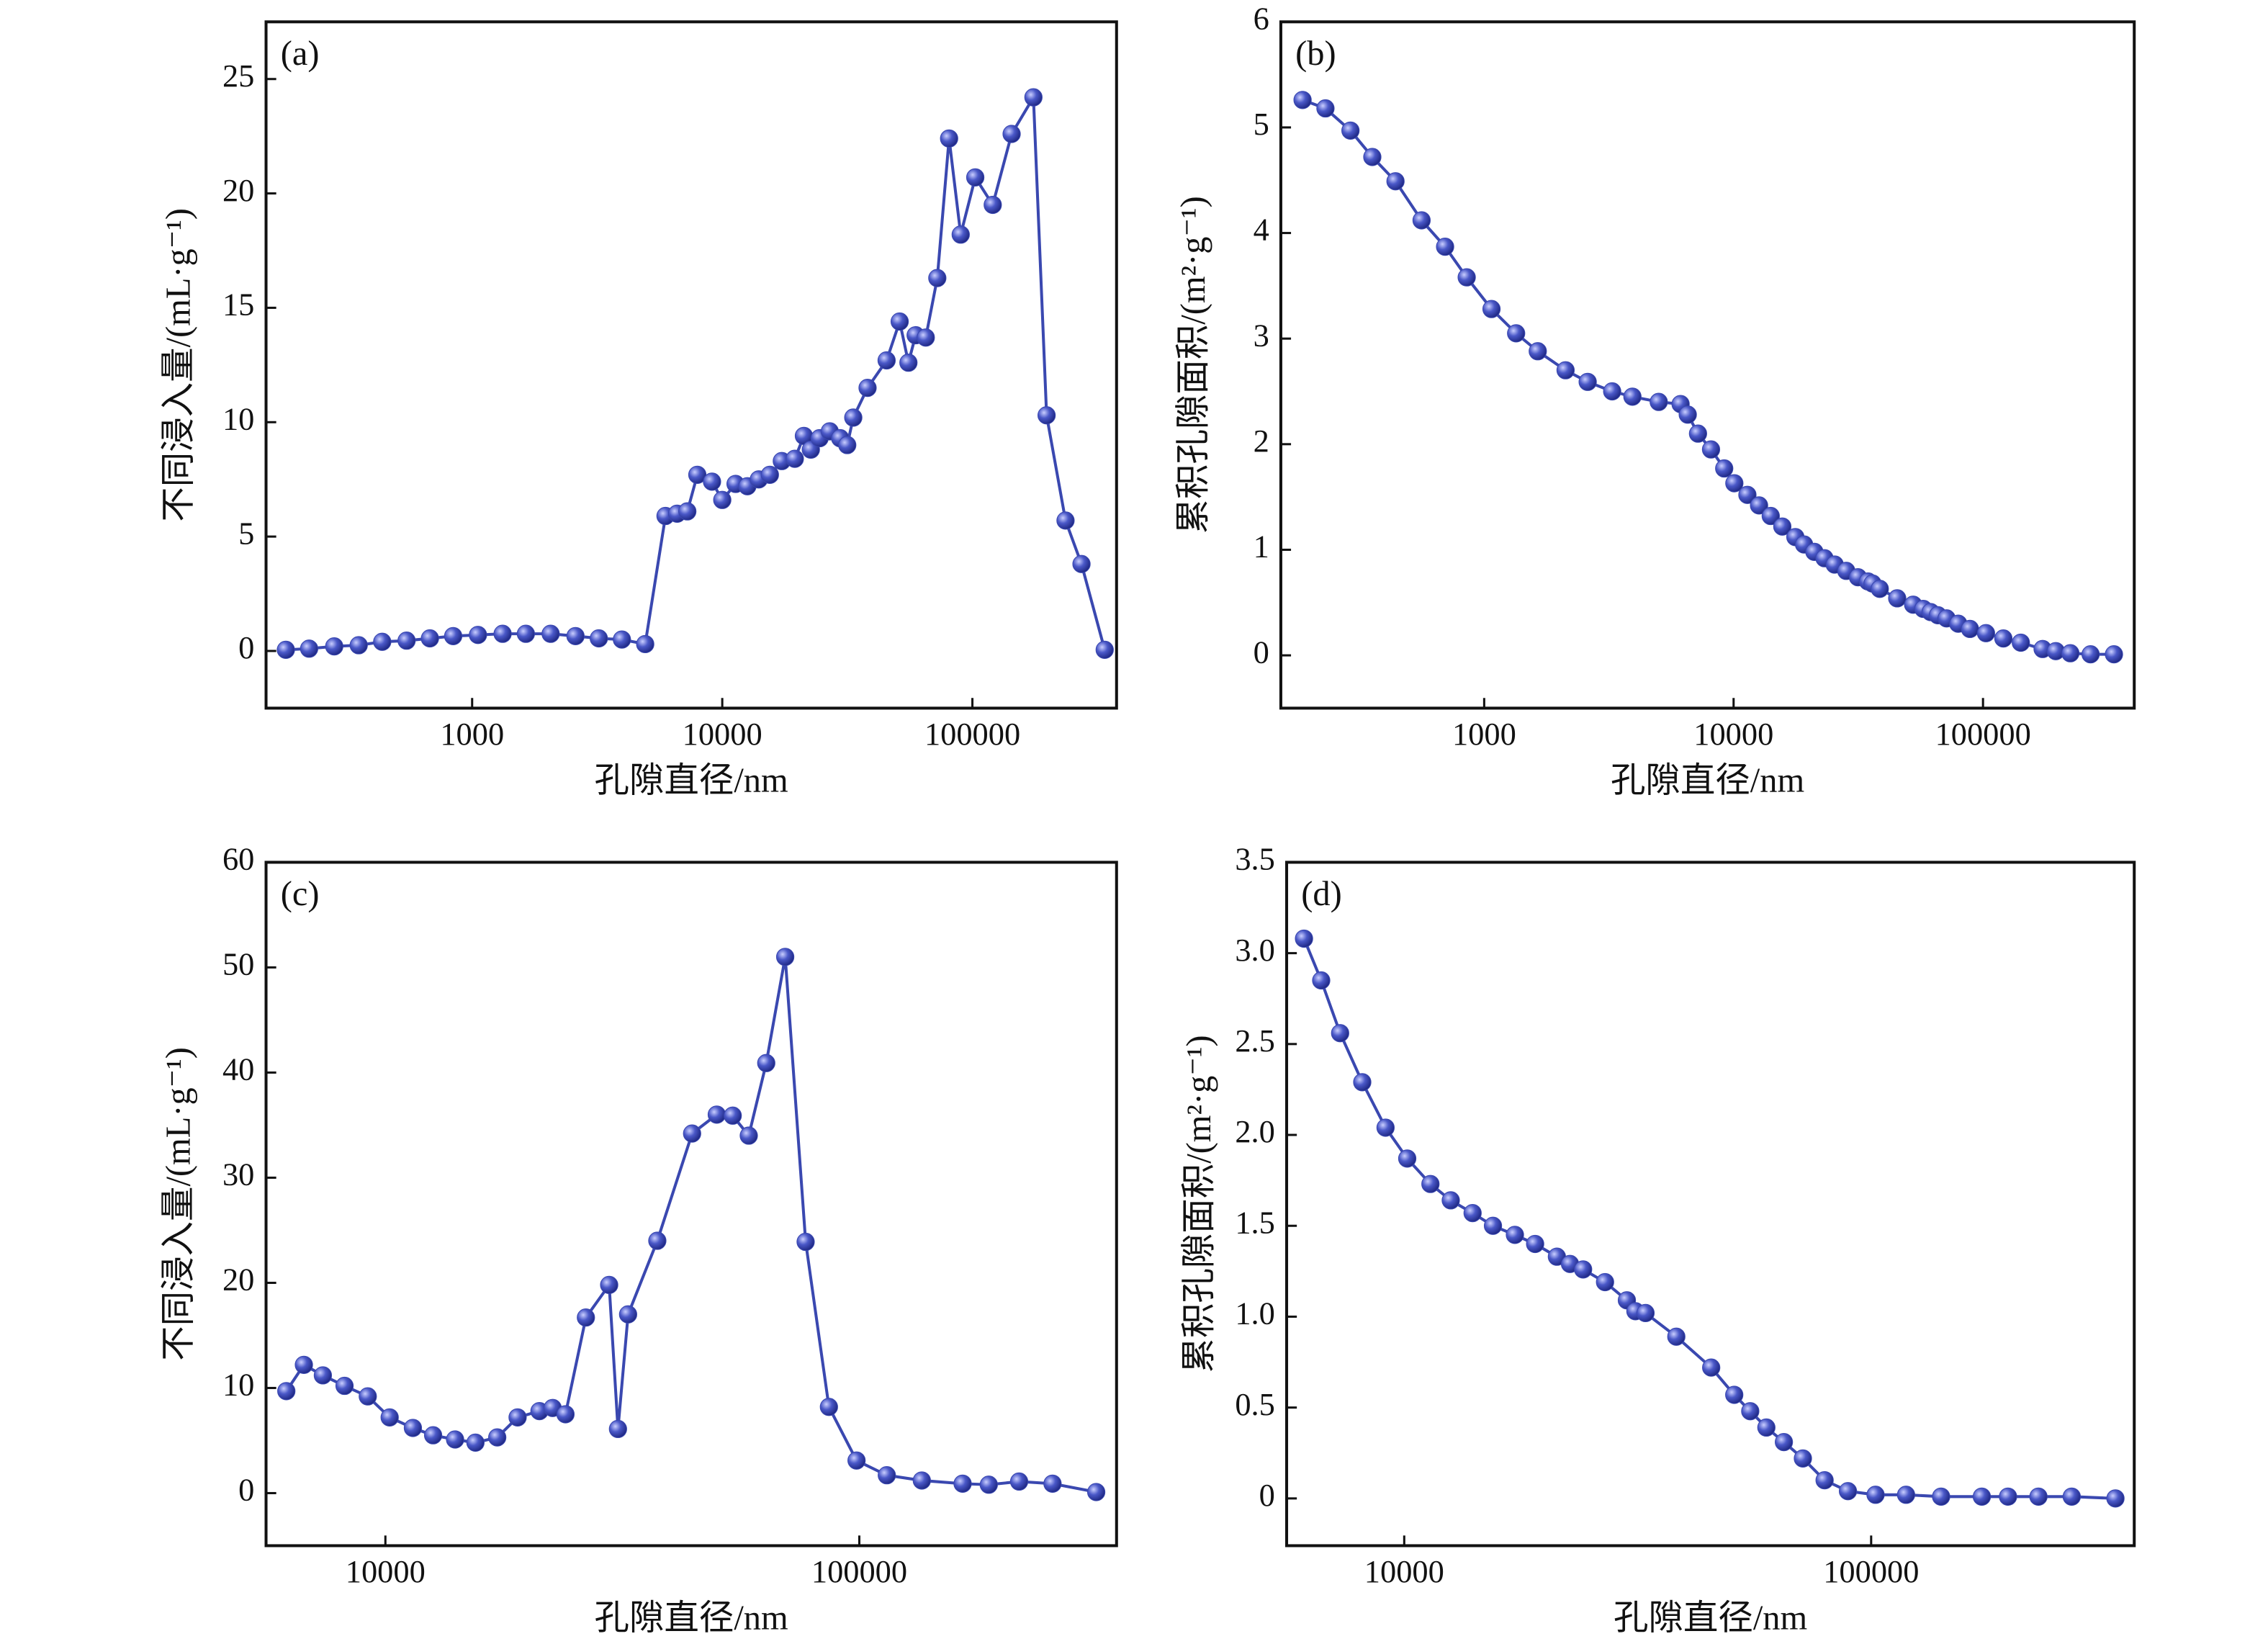 Image resolution: width=2268 pixels, height=1644 pixels. What do you see at coordinates (1255, 1041) in the screenshot?
I see `y-tick-label: 2.5` at bounding box center [1255, 1041].